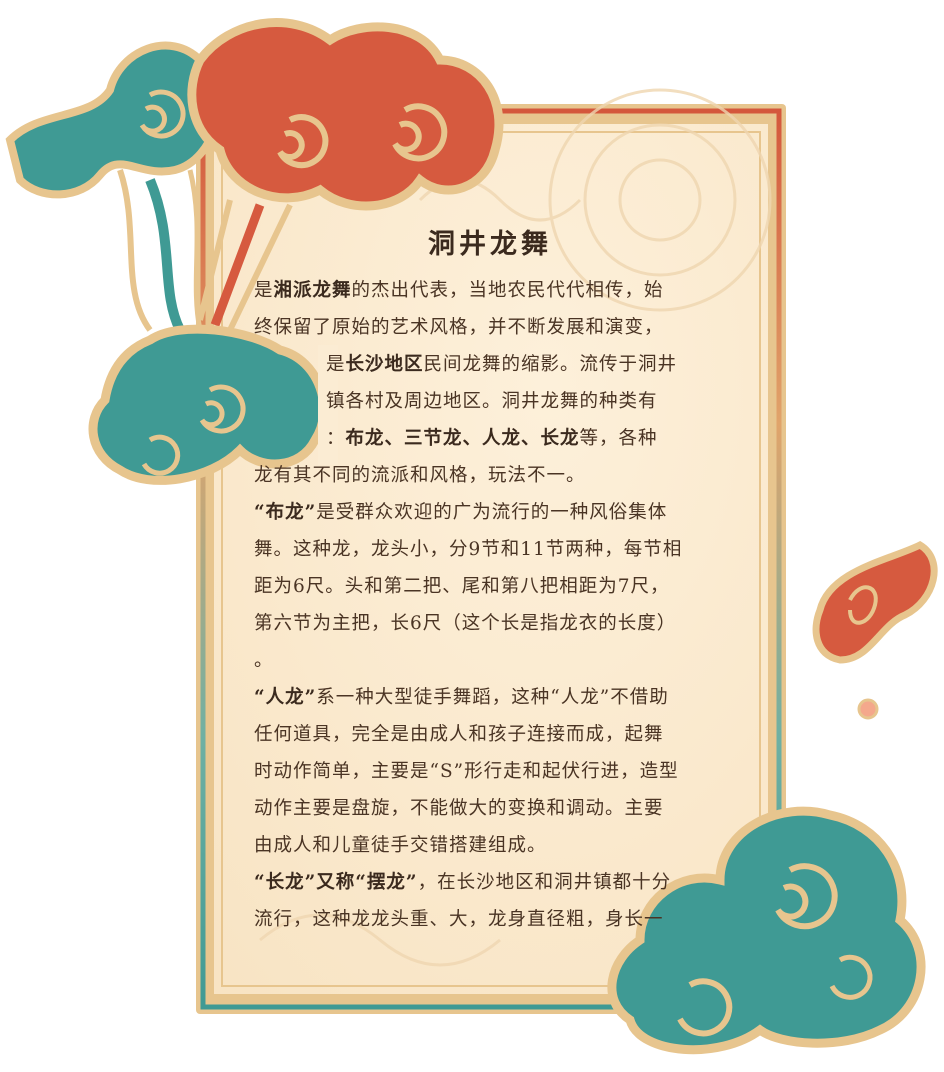  I want to click on text-line: “布龙”是受群众欢迎的广为流行的一种风俗集体, so click(489, 512).